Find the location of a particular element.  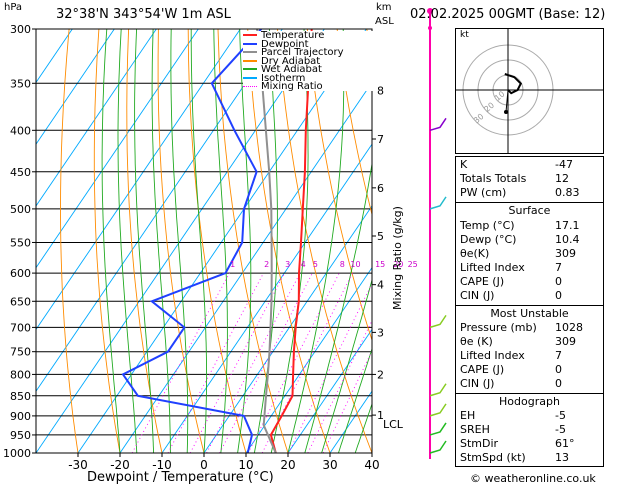

surface-label: CIN (J) is located at coordinates (477, 295).